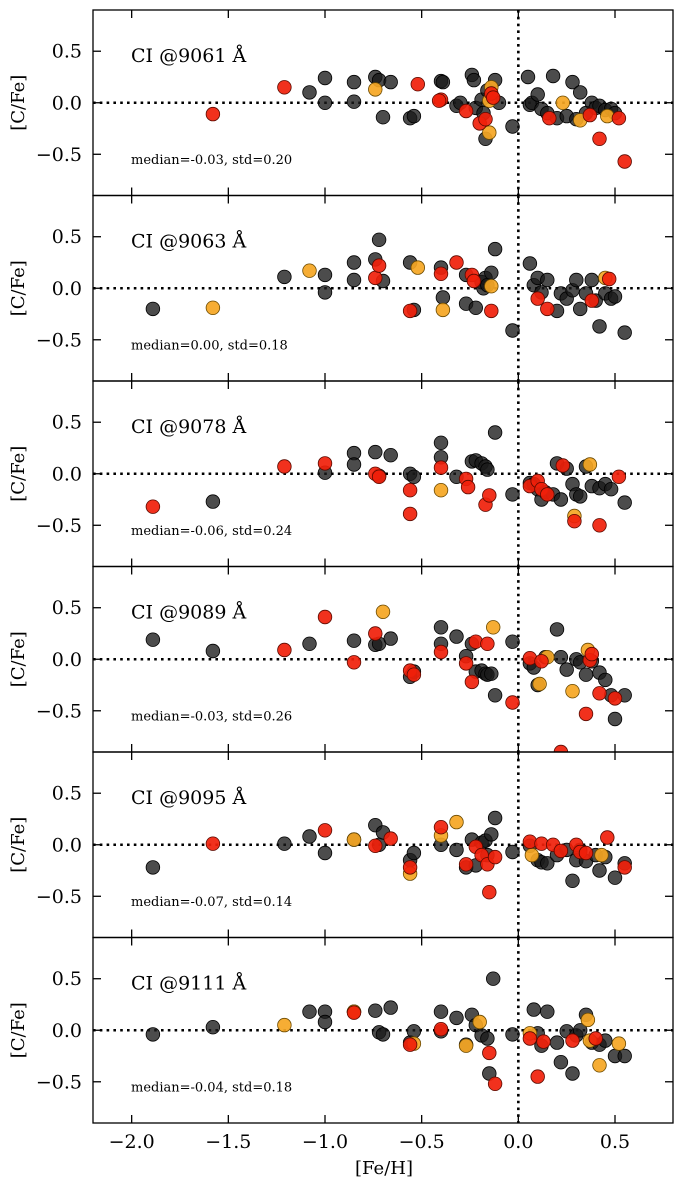 This screenshot has height=1188, width=684. I want to click on panel-stats: median=-0.07, std=0.14, so click(211, 902).